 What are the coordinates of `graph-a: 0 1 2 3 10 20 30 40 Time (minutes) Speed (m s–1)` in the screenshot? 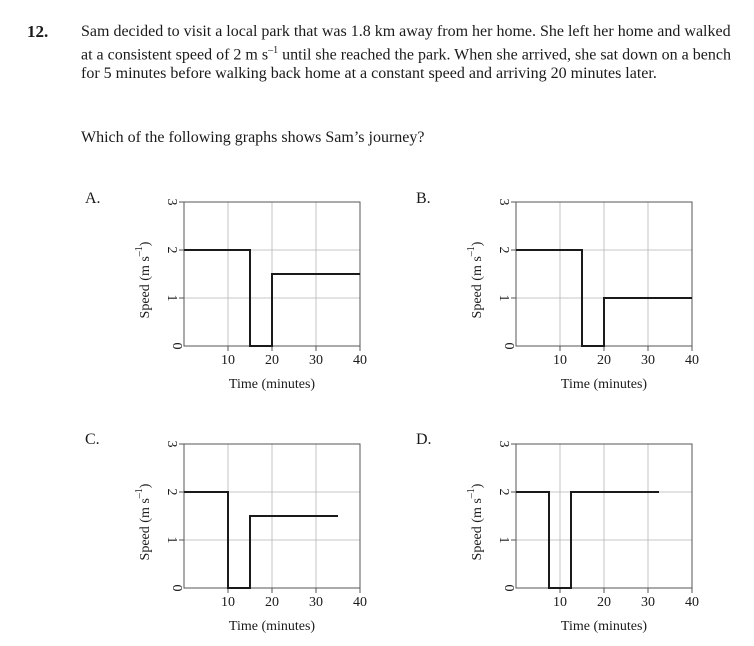 It's located at (250, 296).